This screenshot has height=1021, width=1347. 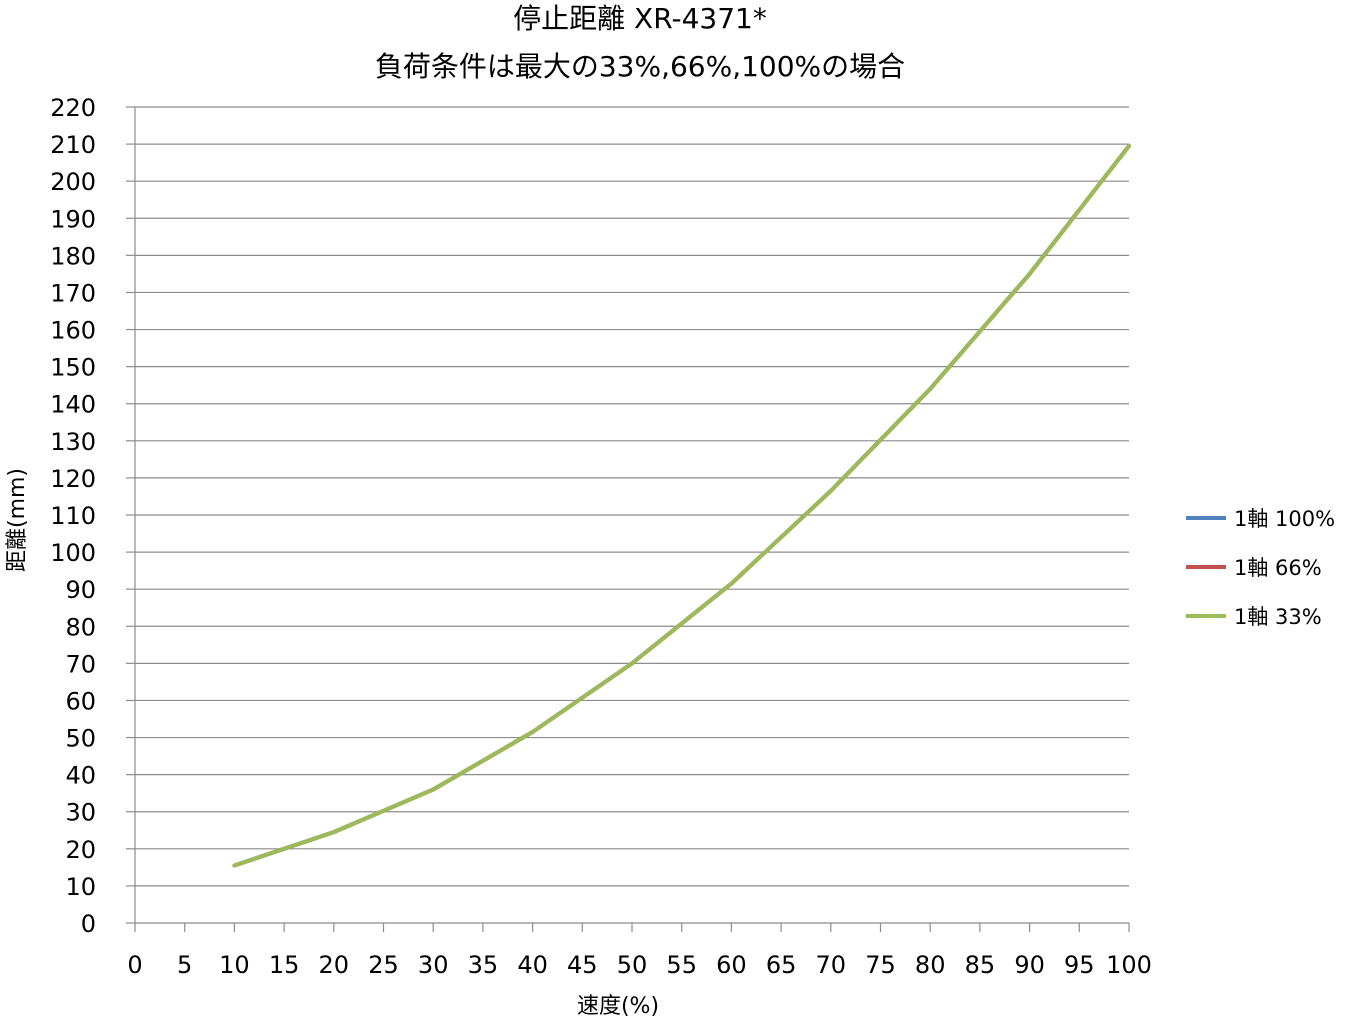 What do you see at coordinates (73, 293) in the screenshot?
I see `y-tick-label: 170` at bounding box center [73, 293].